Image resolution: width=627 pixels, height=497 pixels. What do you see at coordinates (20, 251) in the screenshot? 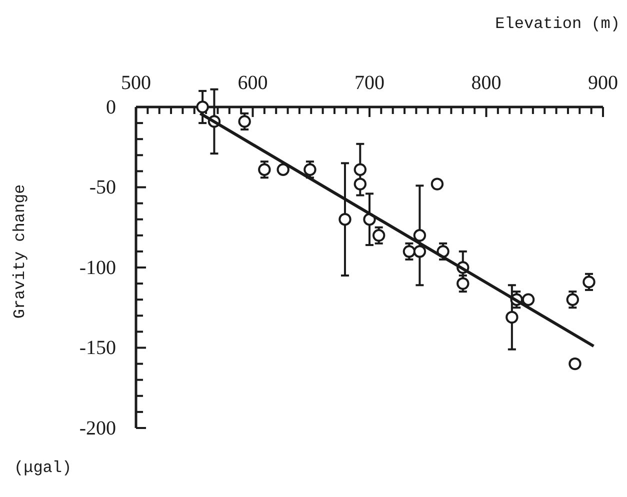
I see `y-axis-title: Gravity change` at bounding box center [20, 251].